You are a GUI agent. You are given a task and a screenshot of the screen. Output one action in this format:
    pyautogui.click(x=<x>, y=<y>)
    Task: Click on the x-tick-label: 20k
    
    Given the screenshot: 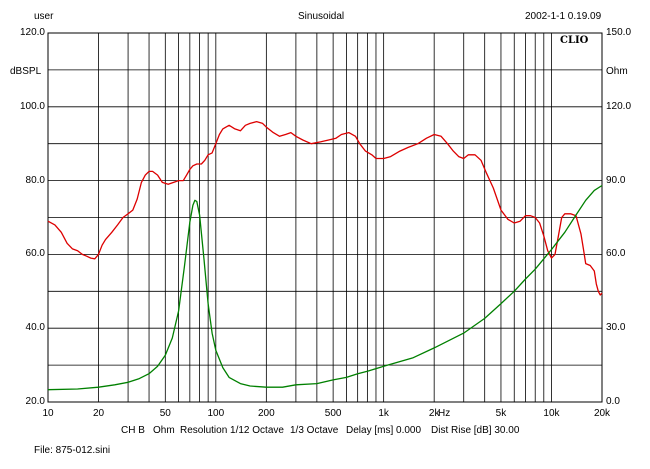 What is the action you would take?
    pyautogui.click(x=602, y=413)
    